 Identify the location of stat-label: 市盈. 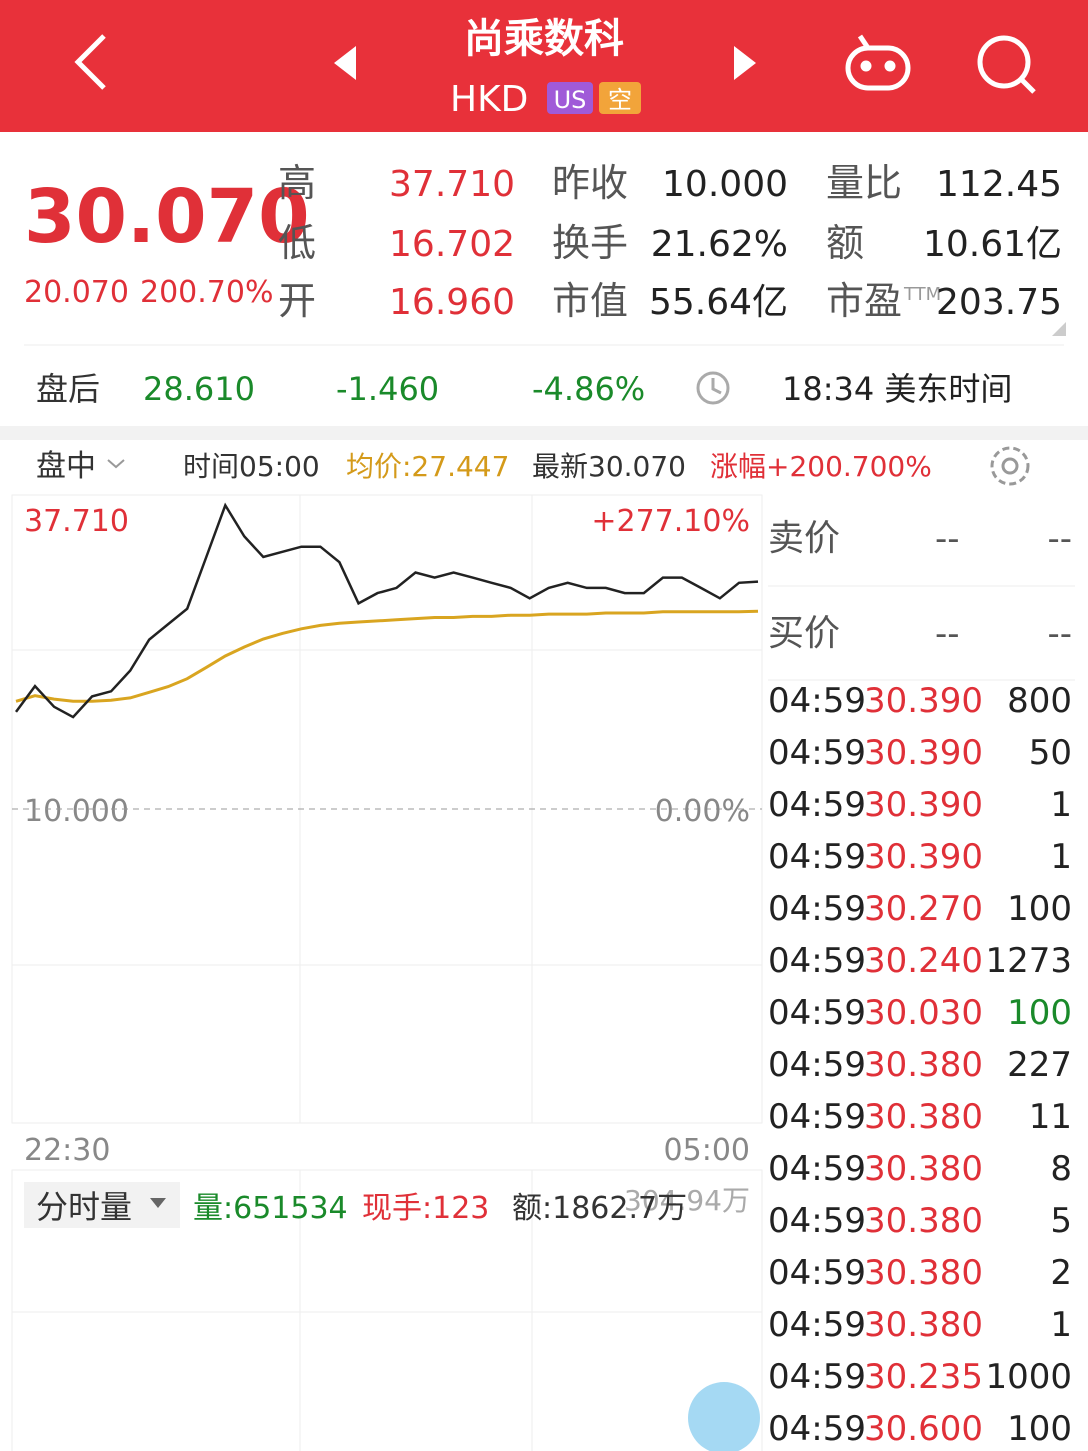
(864, 301).